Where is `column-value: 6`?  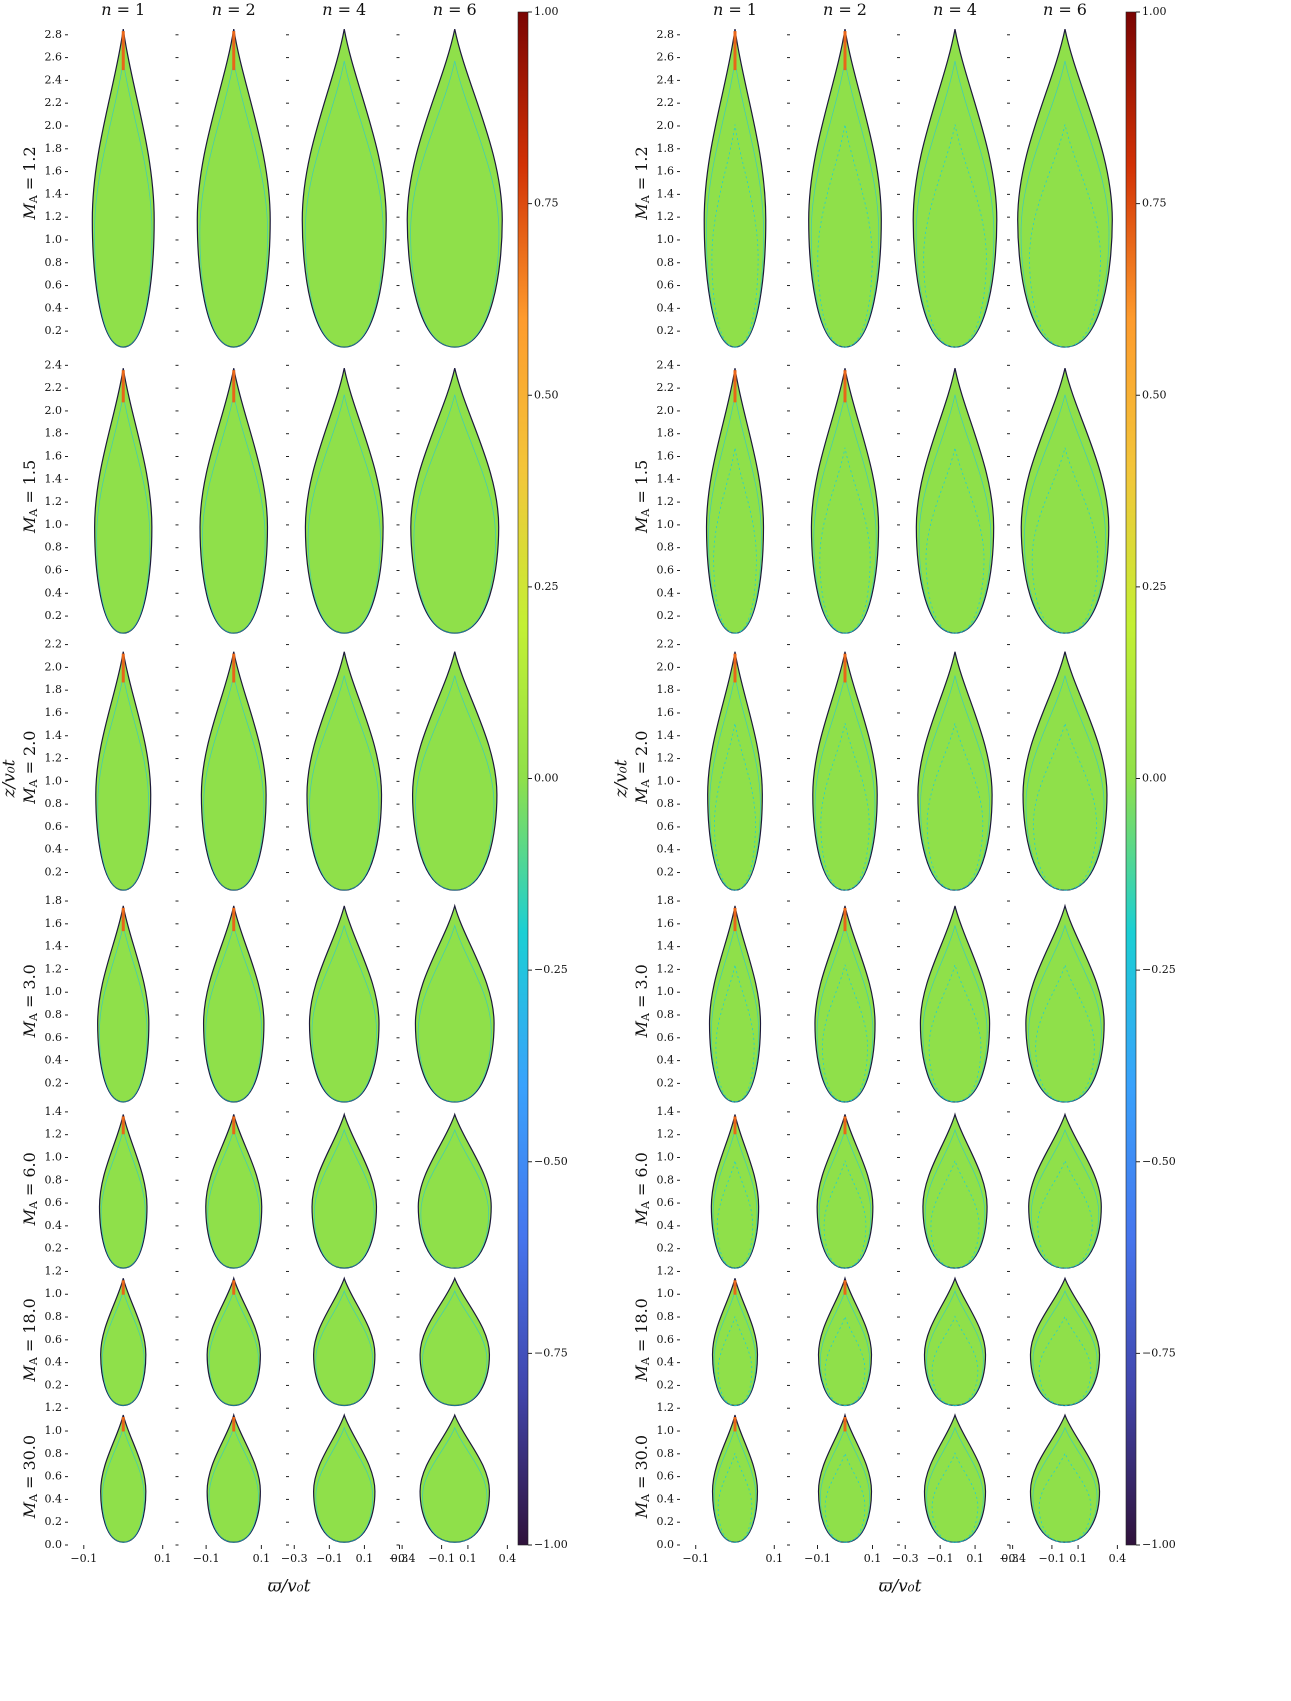 column-value: 6 is located at coordinates (1082, 9).